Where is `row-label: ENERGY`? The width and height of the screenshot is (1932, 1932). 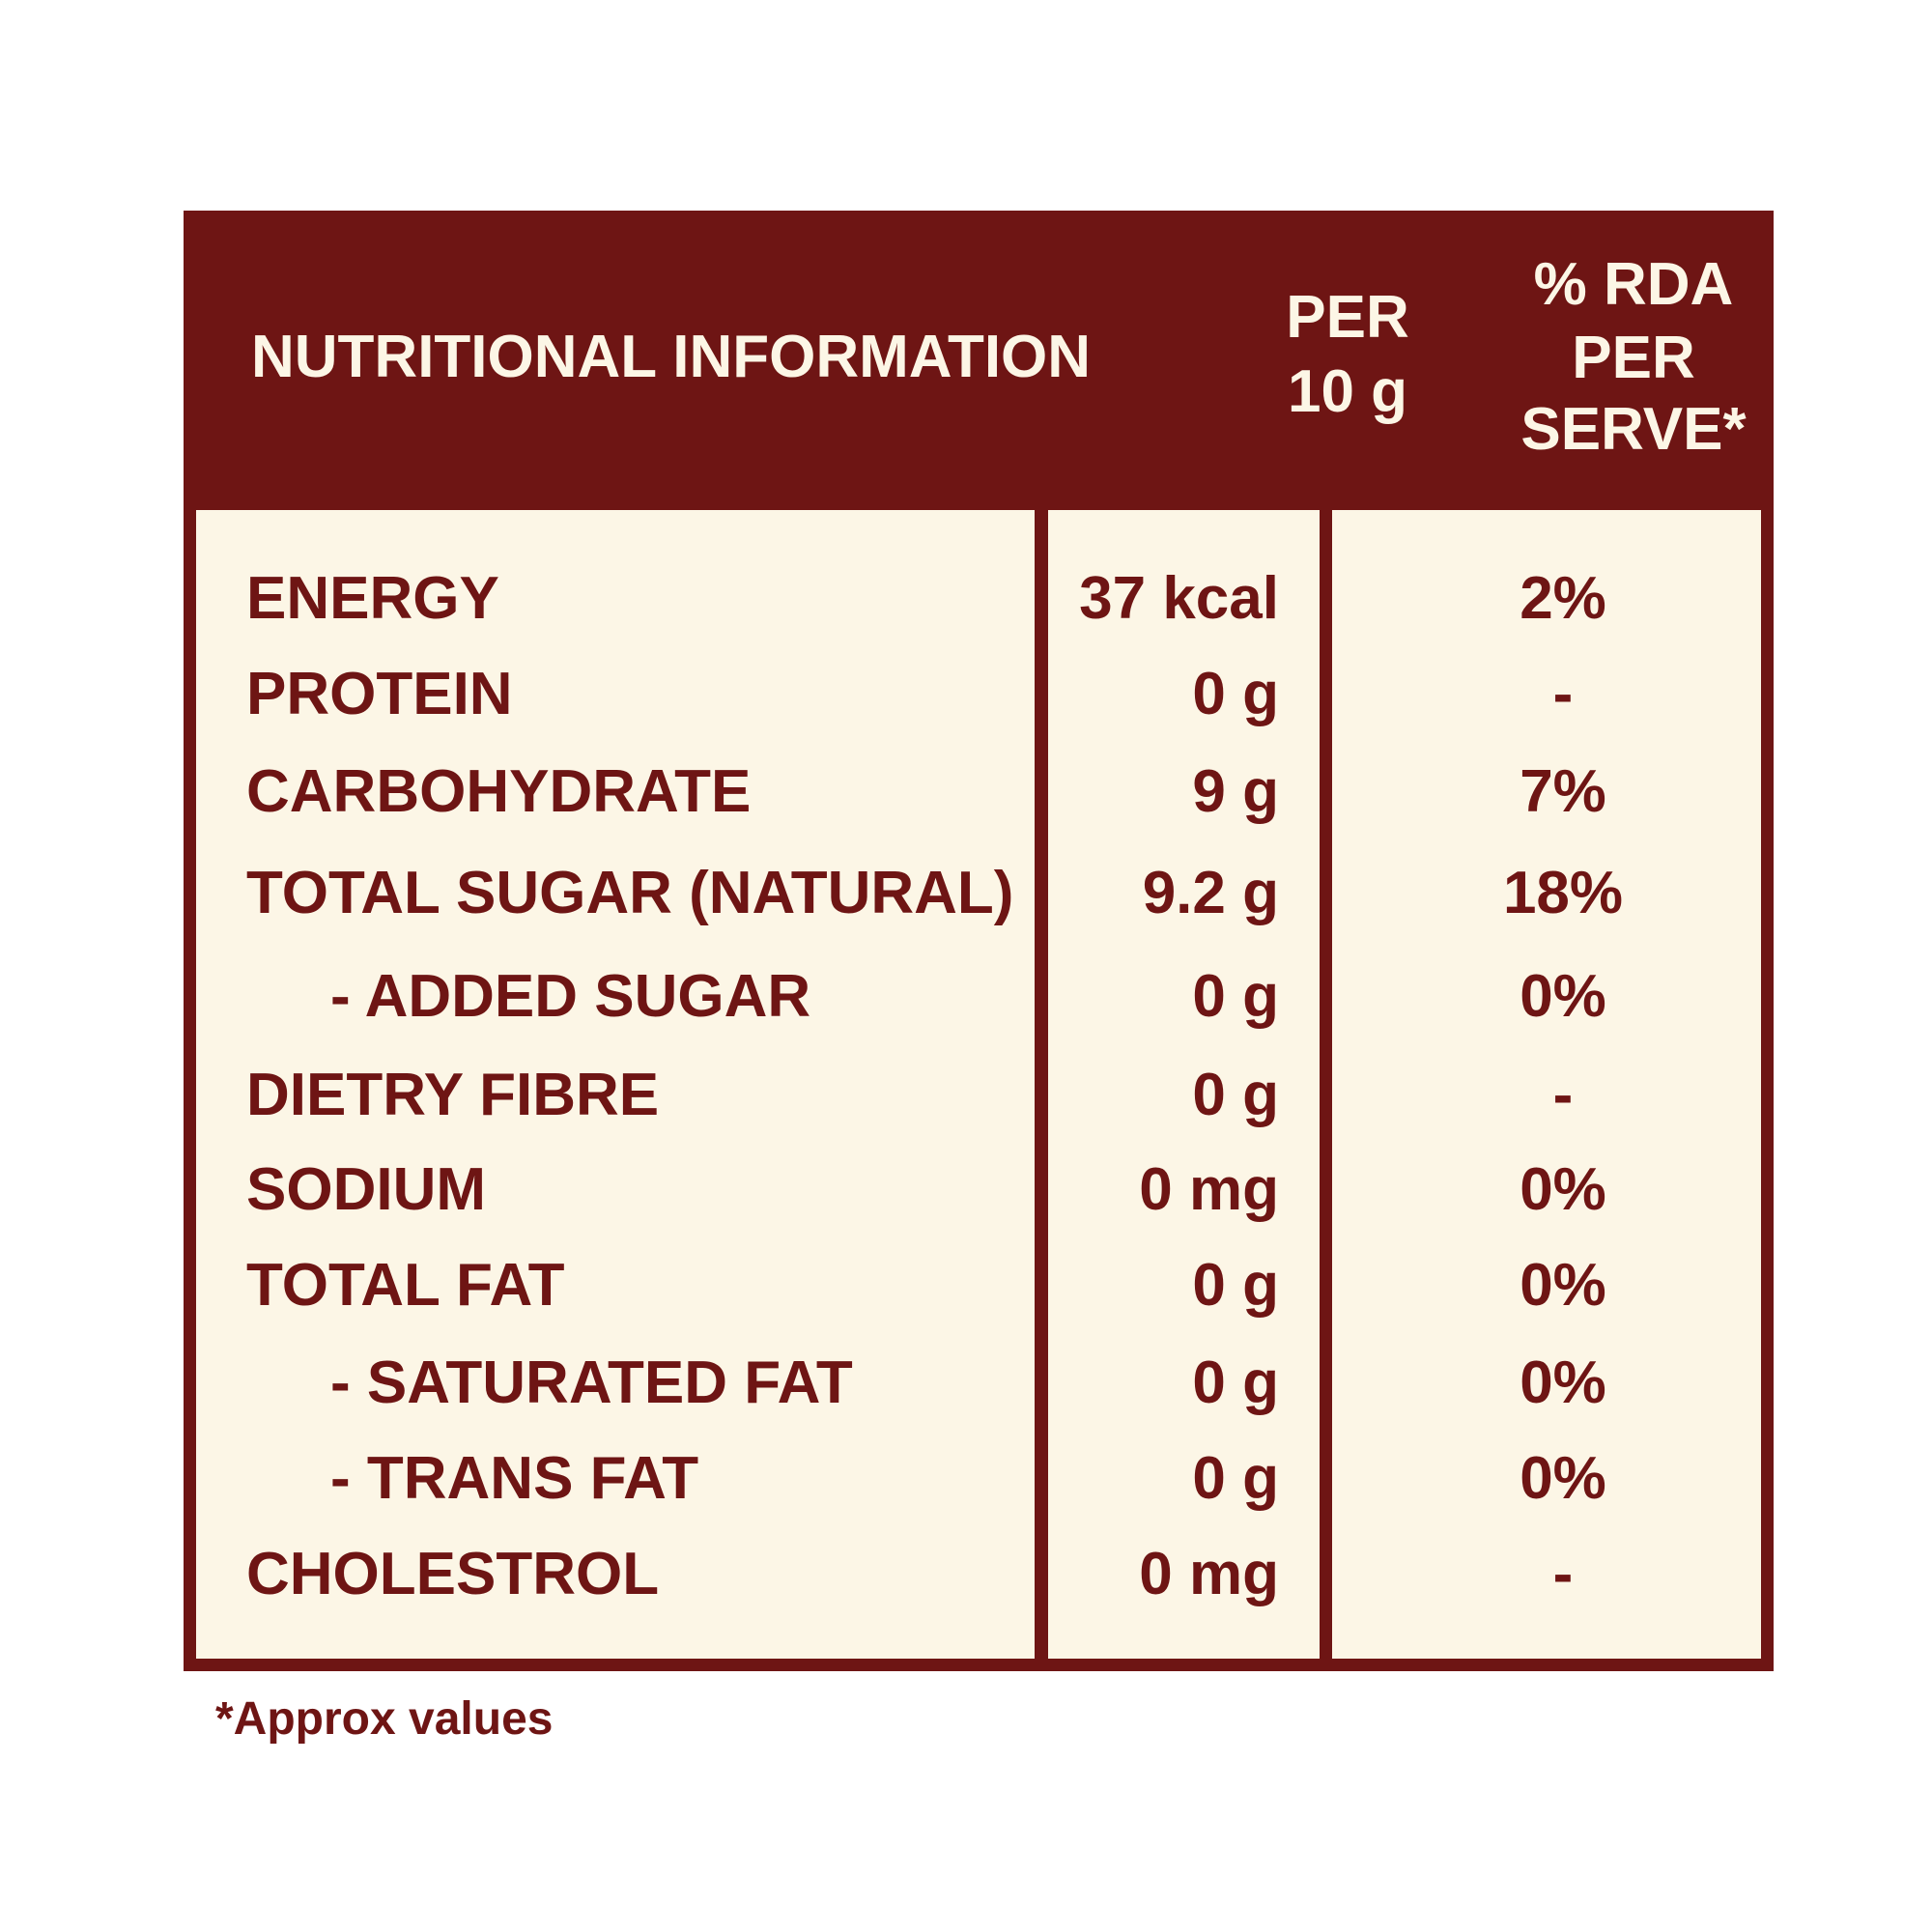
row-label: ENERGY is located at coordinates (372, 598).